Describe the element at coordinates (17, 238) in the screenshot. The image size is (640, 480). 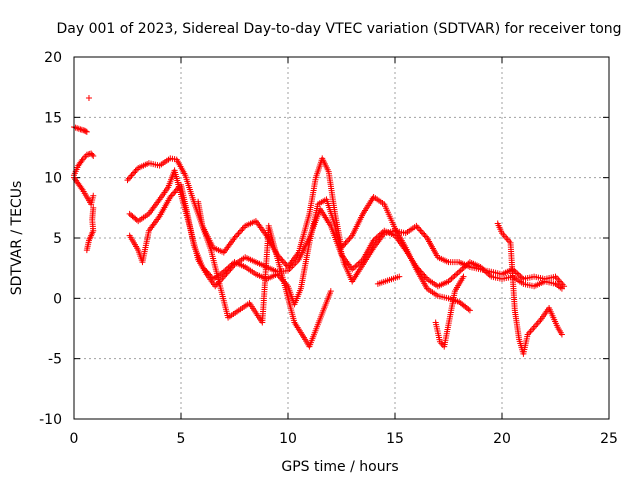
I see `y-axis-label: SDTVAR / TECUs` at that location.